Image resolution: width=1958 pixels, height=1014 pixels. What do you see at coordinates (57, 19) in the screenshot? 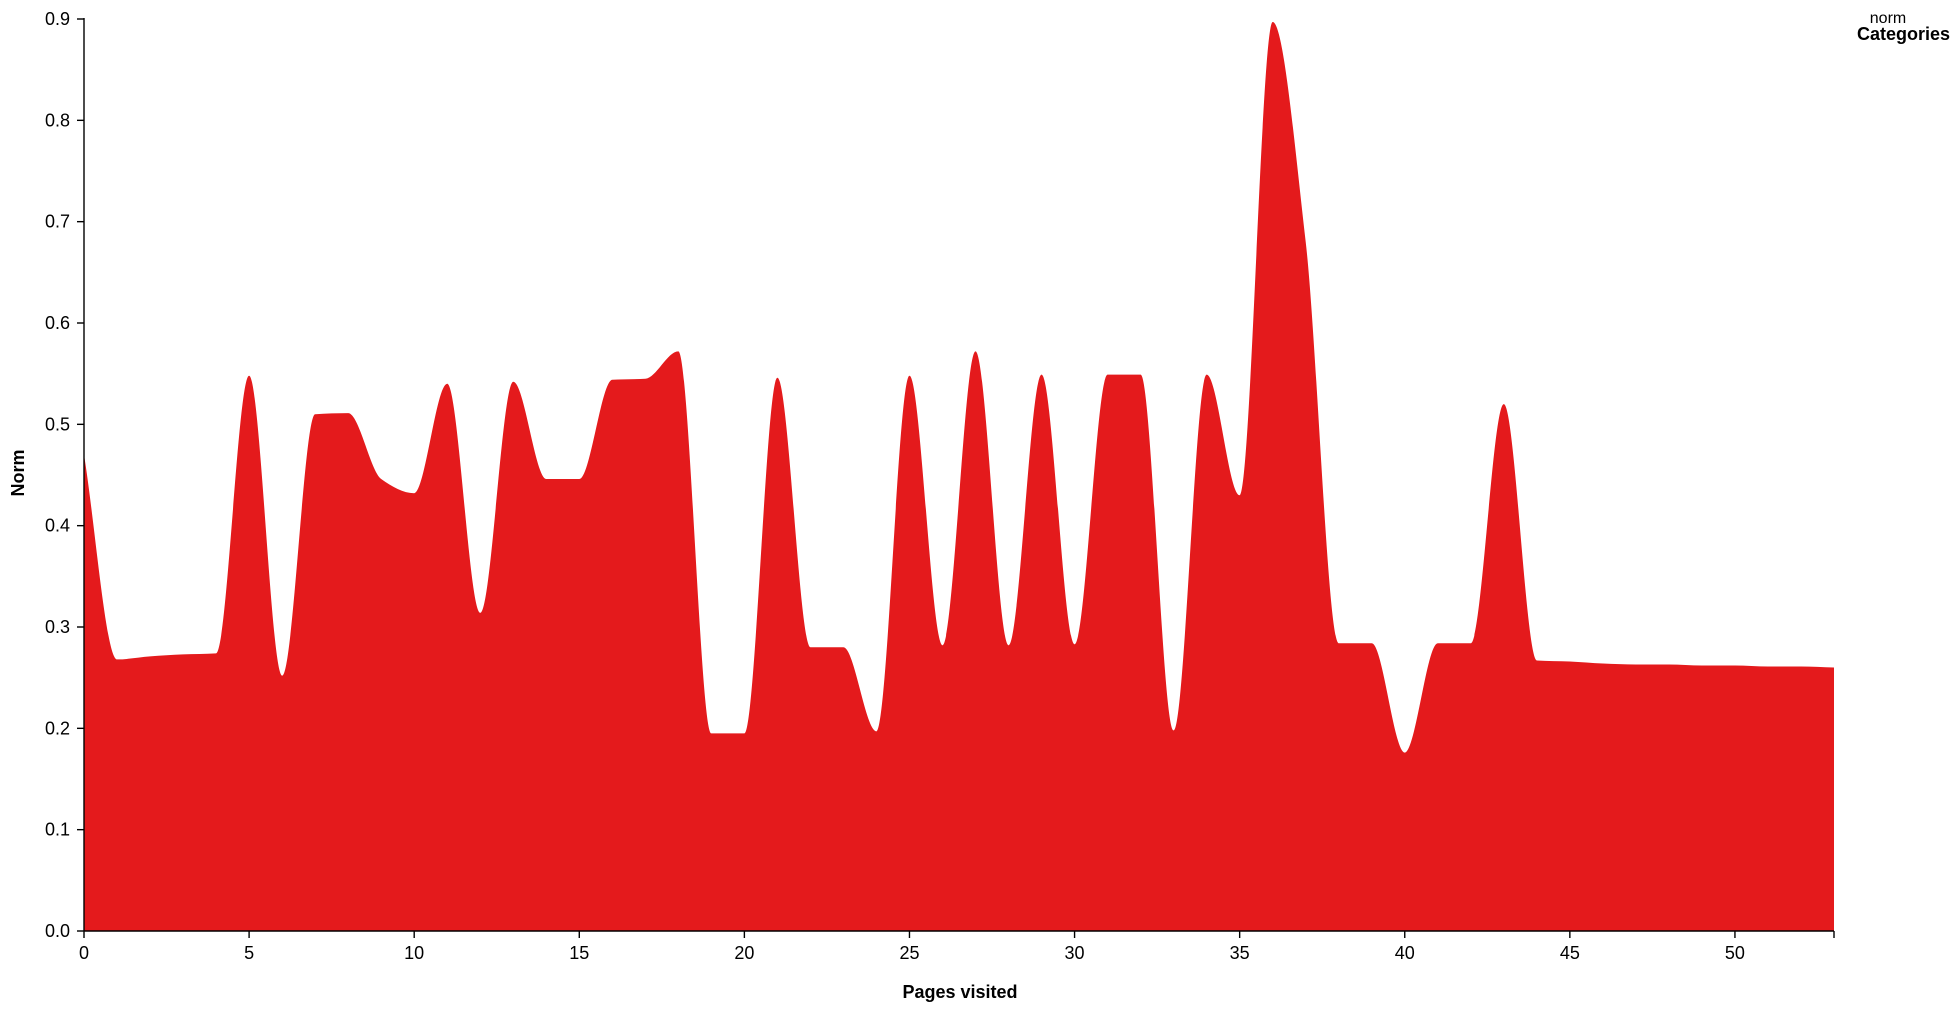
I see `y-tick-label: 0.9` at bounding box center [57, 19].